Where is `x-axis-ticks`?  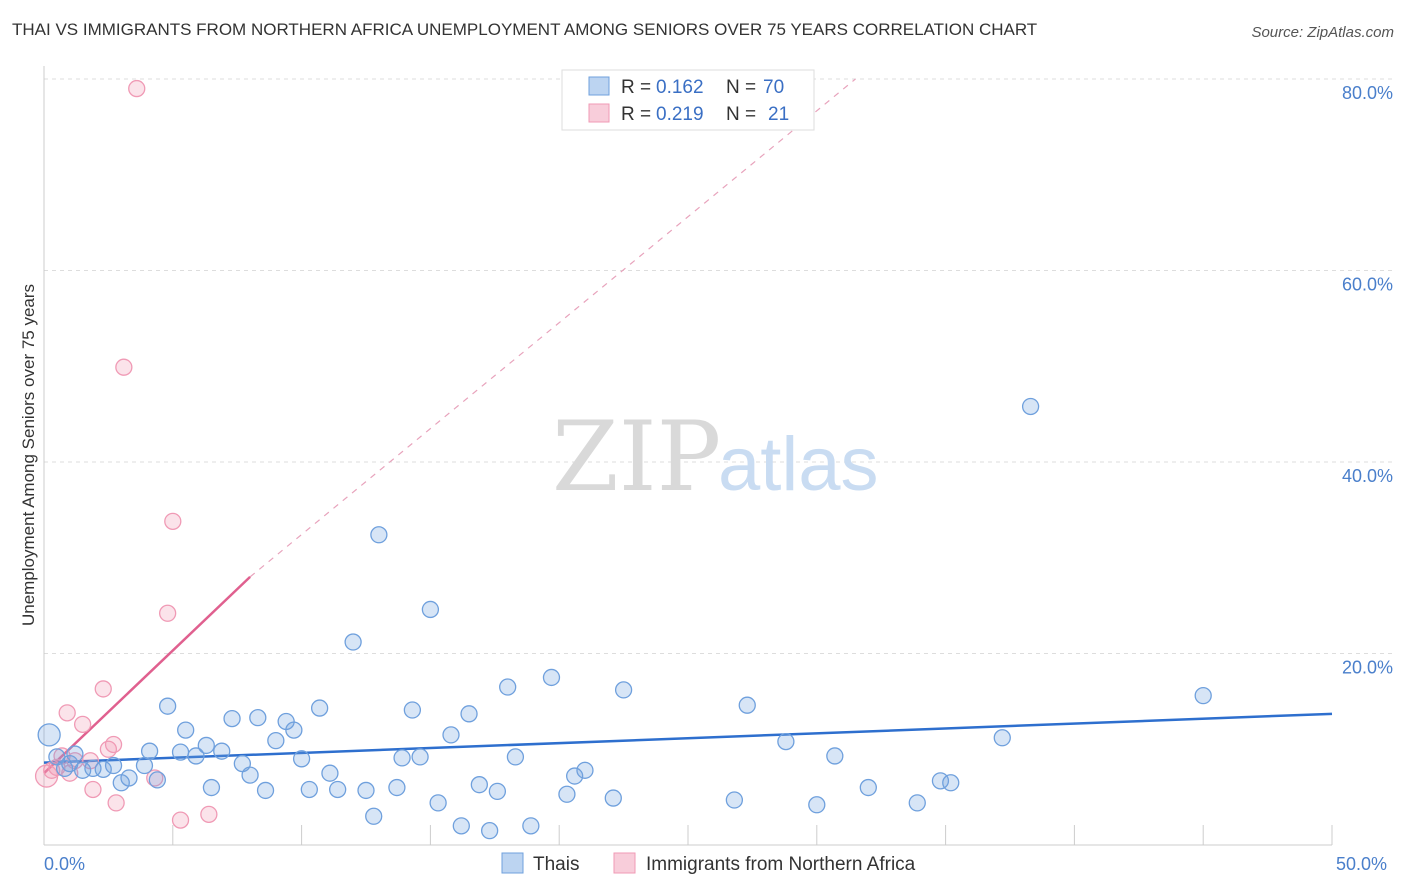 x-axis-ticks is located at coordinates (688, 835).